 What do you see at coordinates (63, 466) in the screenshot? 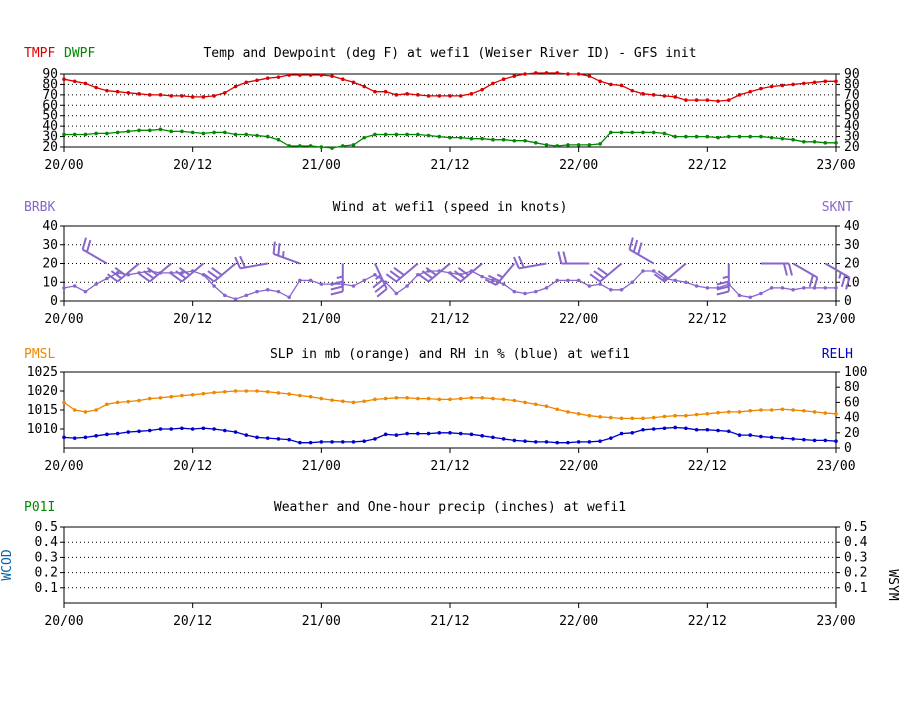
I see `x-tick-label: 20/00` at bounding box center [63, 466].